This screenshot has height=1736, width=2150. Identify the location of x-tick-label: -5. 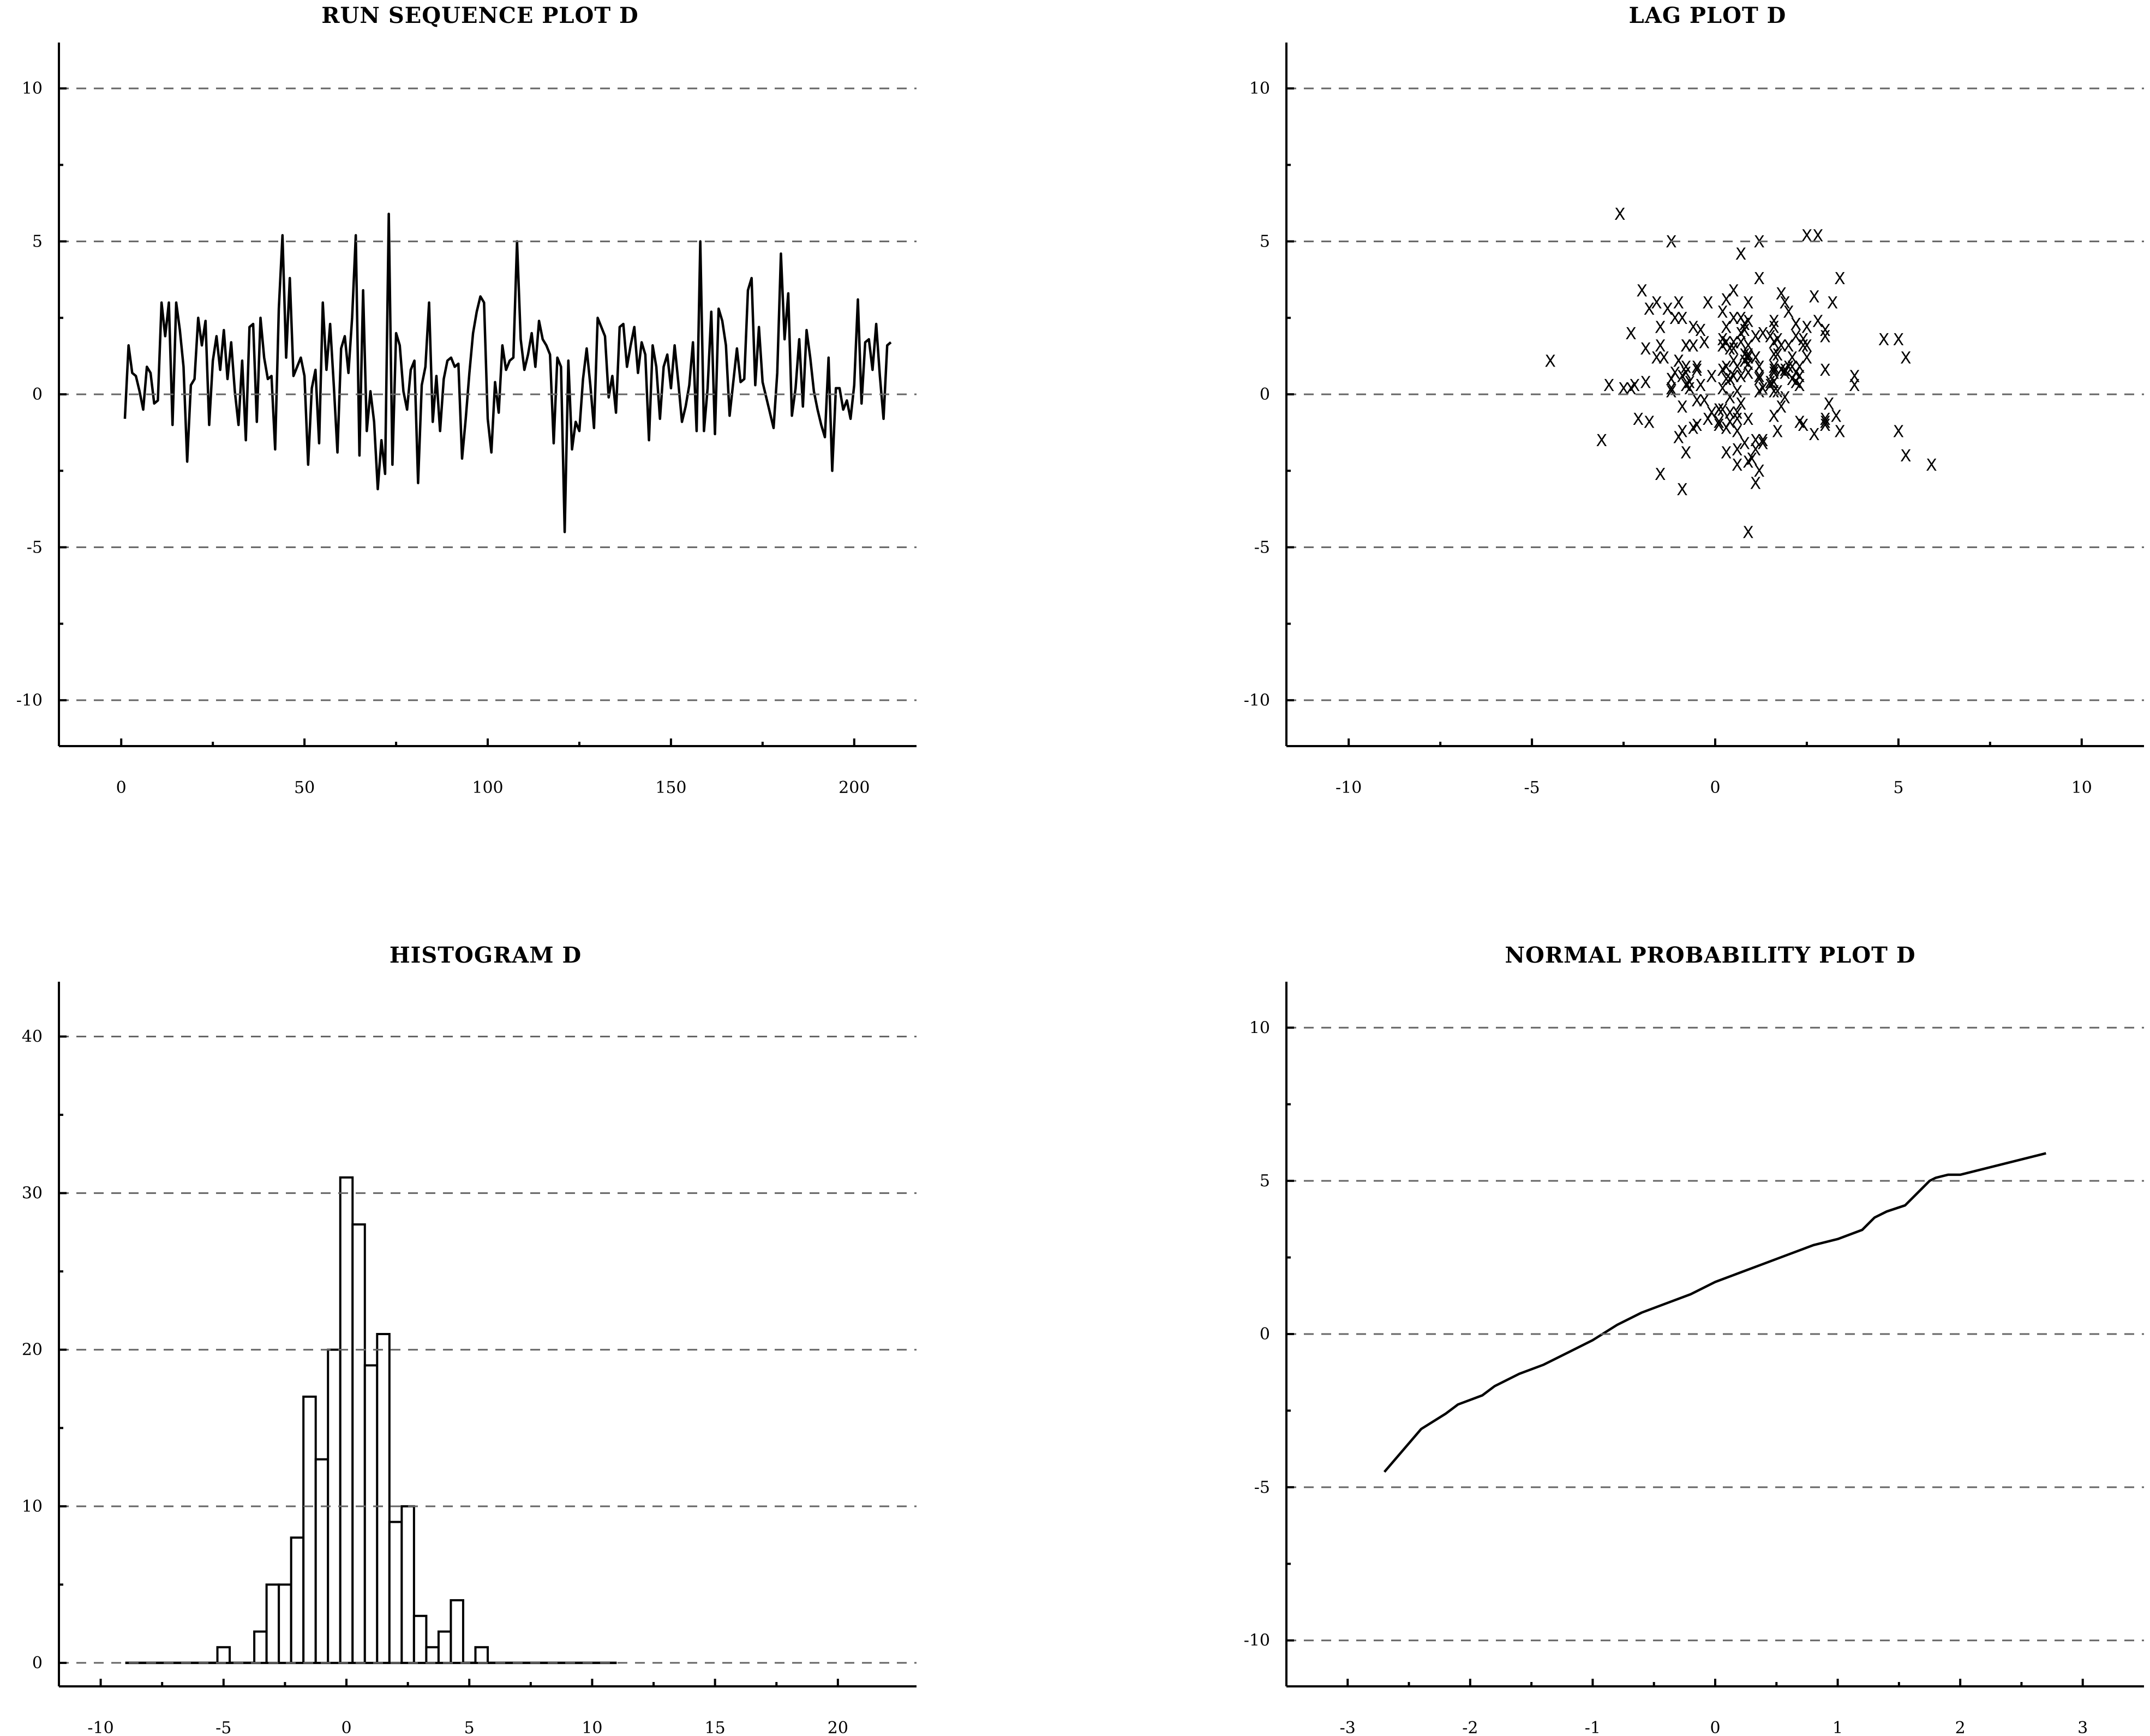
(223, 1727).